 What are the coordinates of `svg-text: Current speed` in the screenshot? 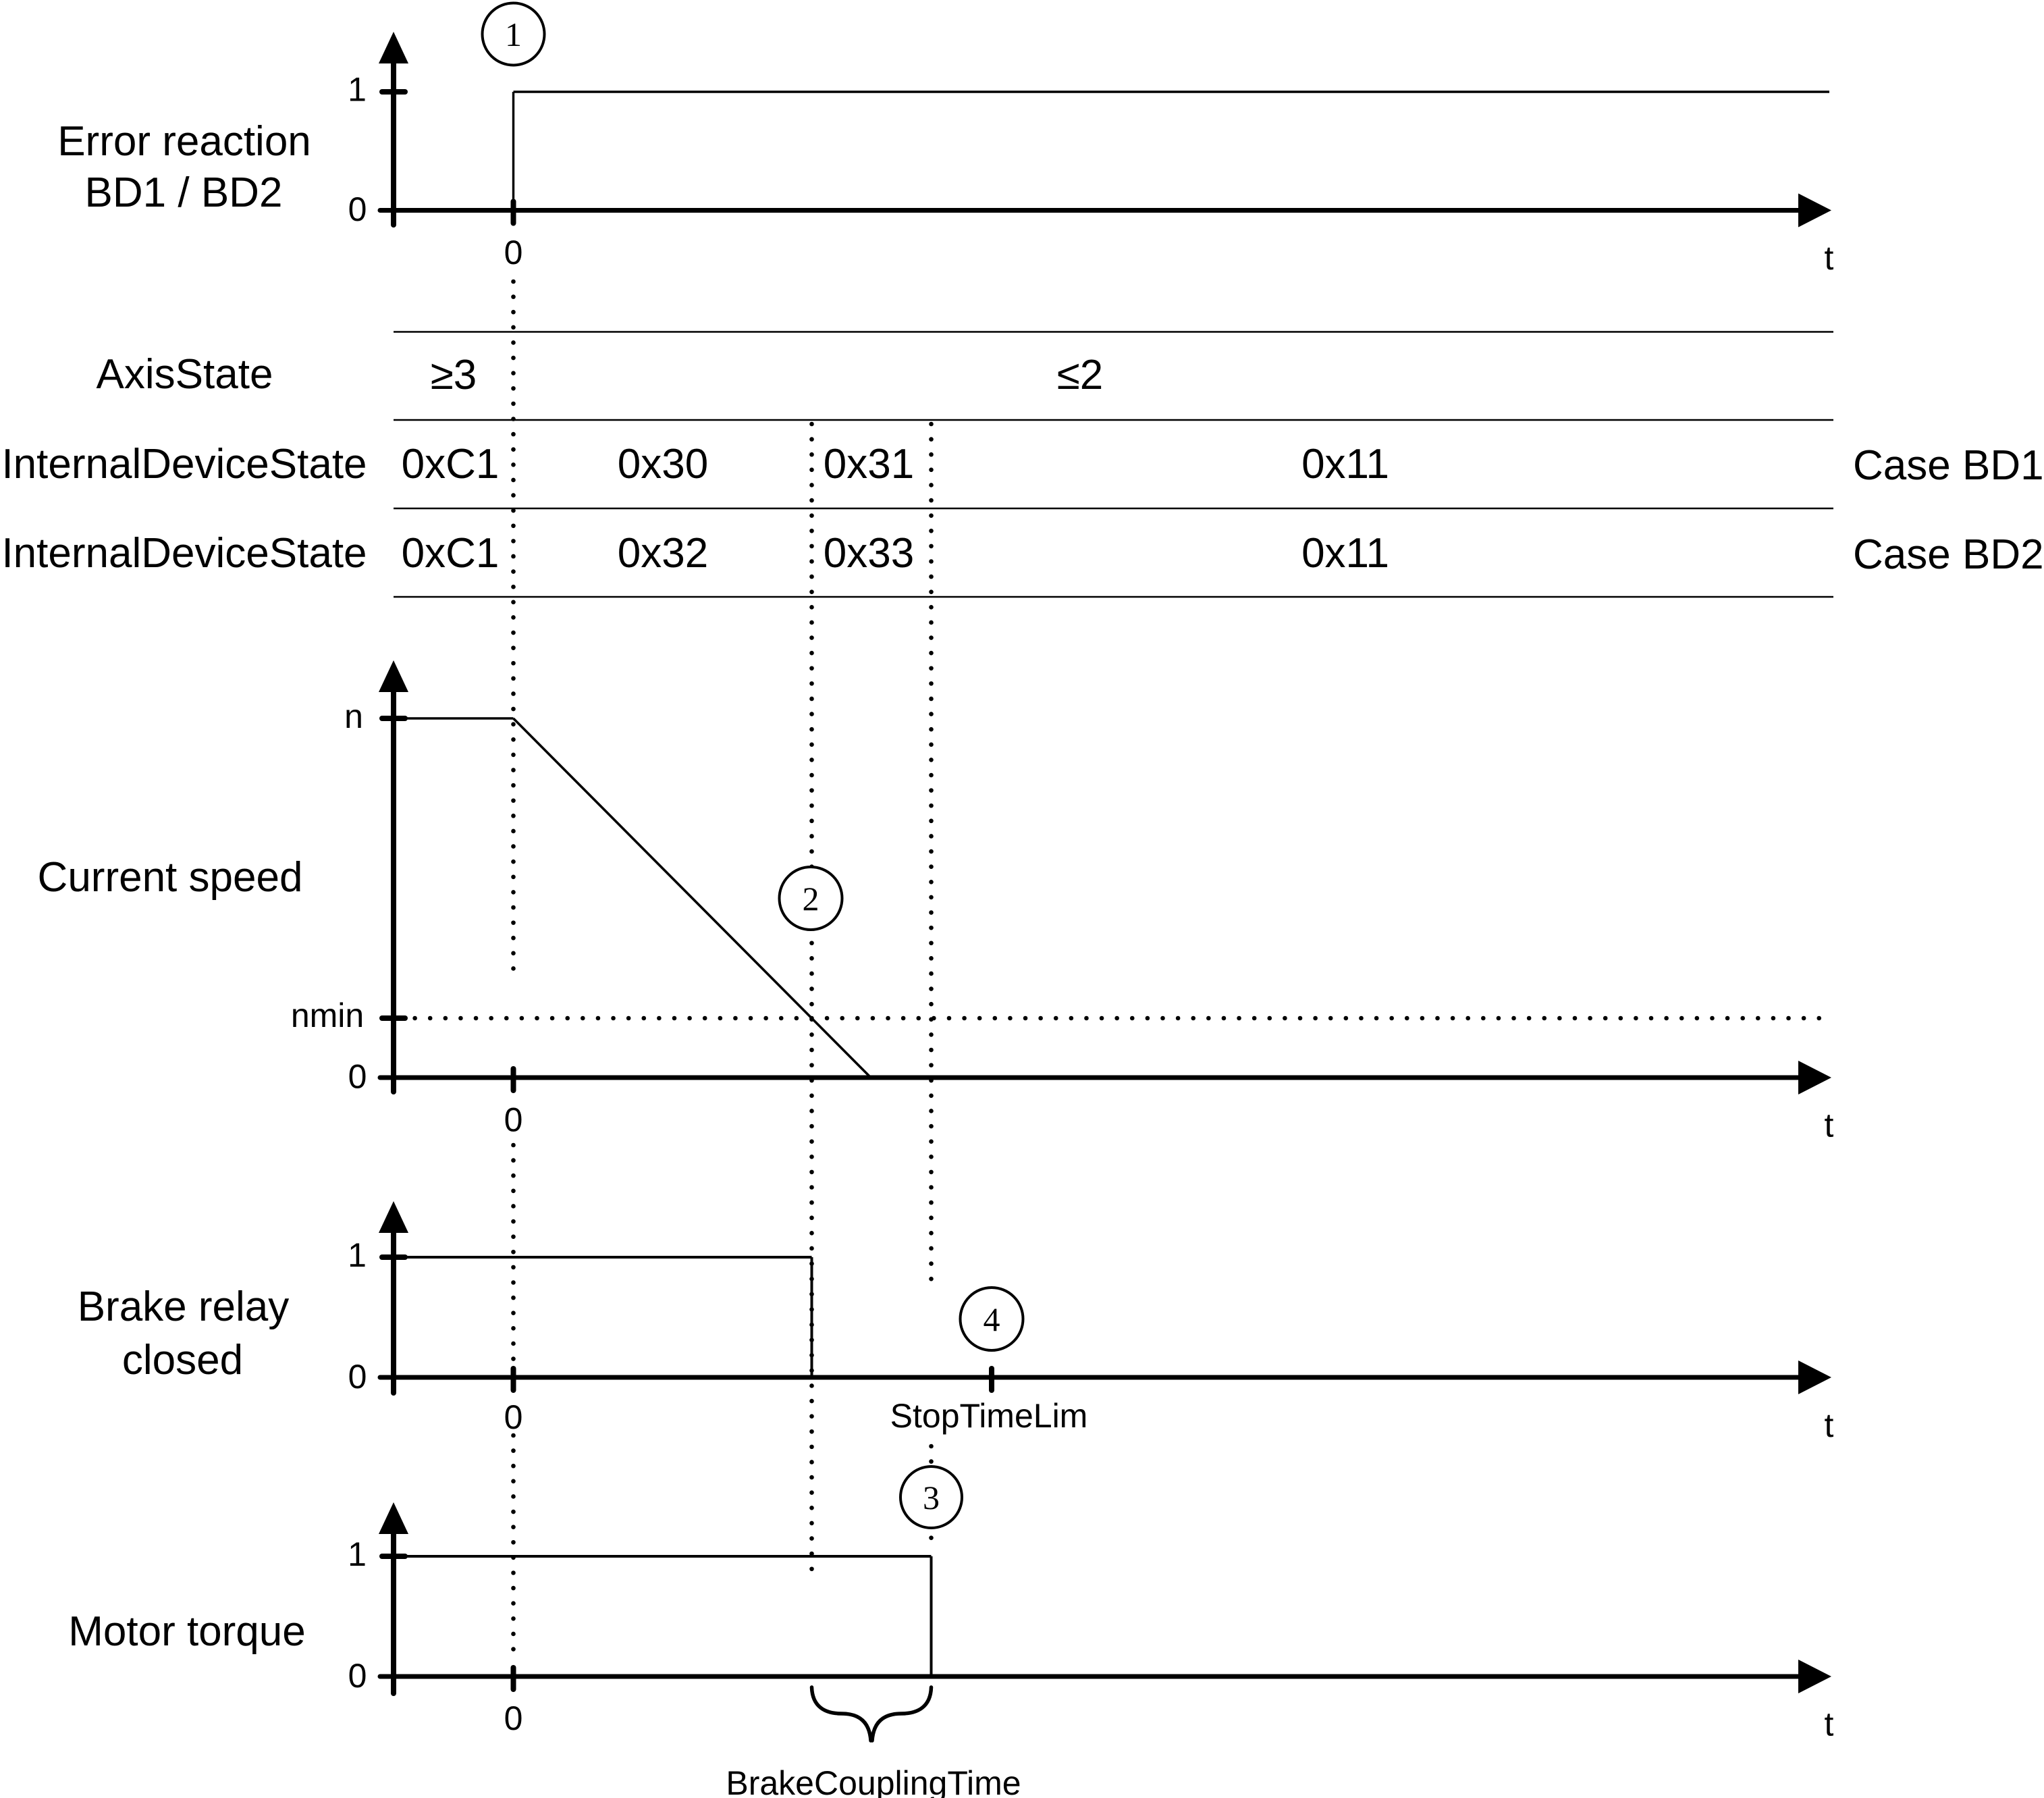 It's located at (170, 878).